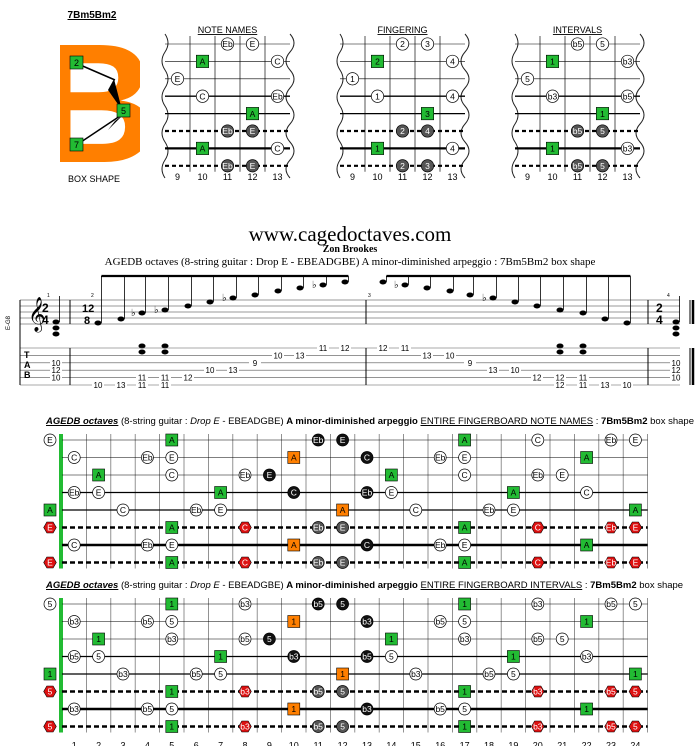 The width and height of the screenshot is (700, 746). Describe the element at coordinates (255, 363) in the screenshot. I see `tab-number: 9` at that location.